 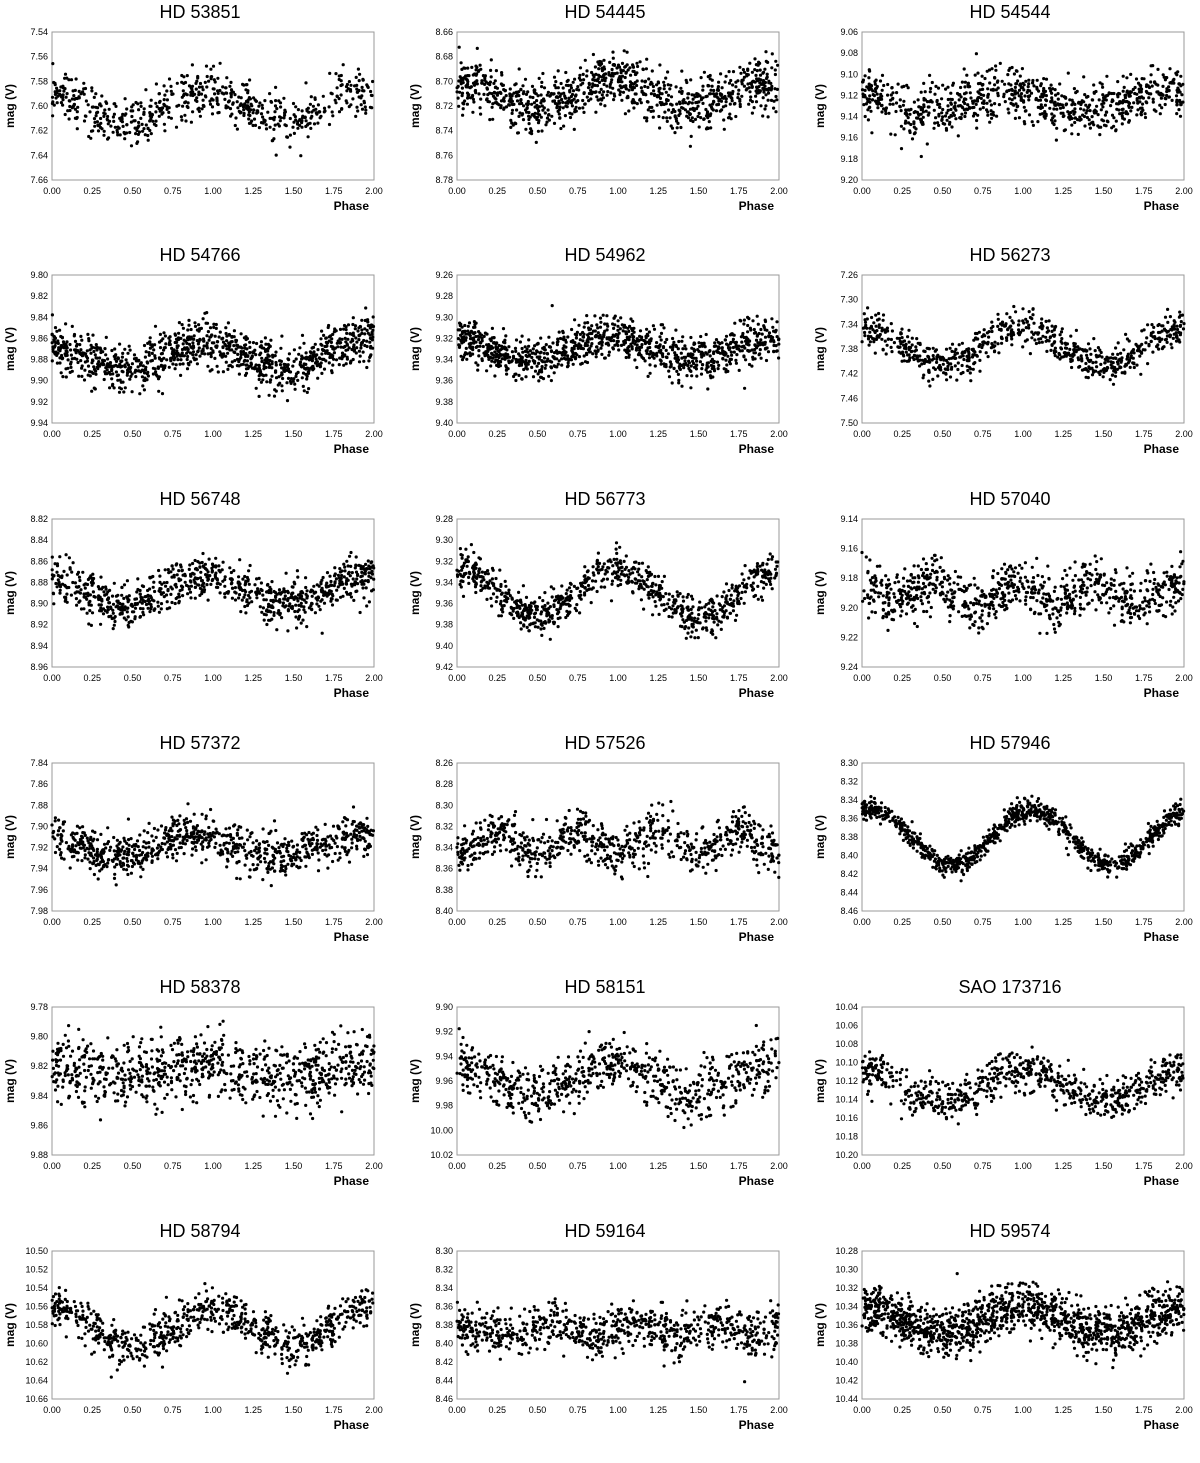 I want to click on y-tick-label: 9.36, so click(x=444, y=381).